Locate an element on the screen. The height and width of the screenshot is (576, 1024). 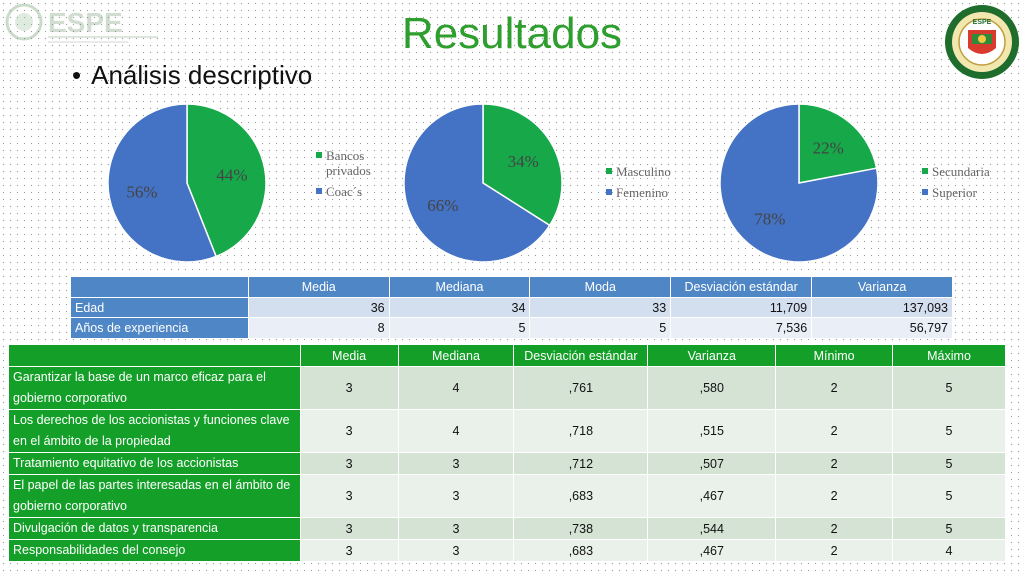
table-row: Edad 36 34 33 11,709 137,093 is located at coordinates (511, 307).